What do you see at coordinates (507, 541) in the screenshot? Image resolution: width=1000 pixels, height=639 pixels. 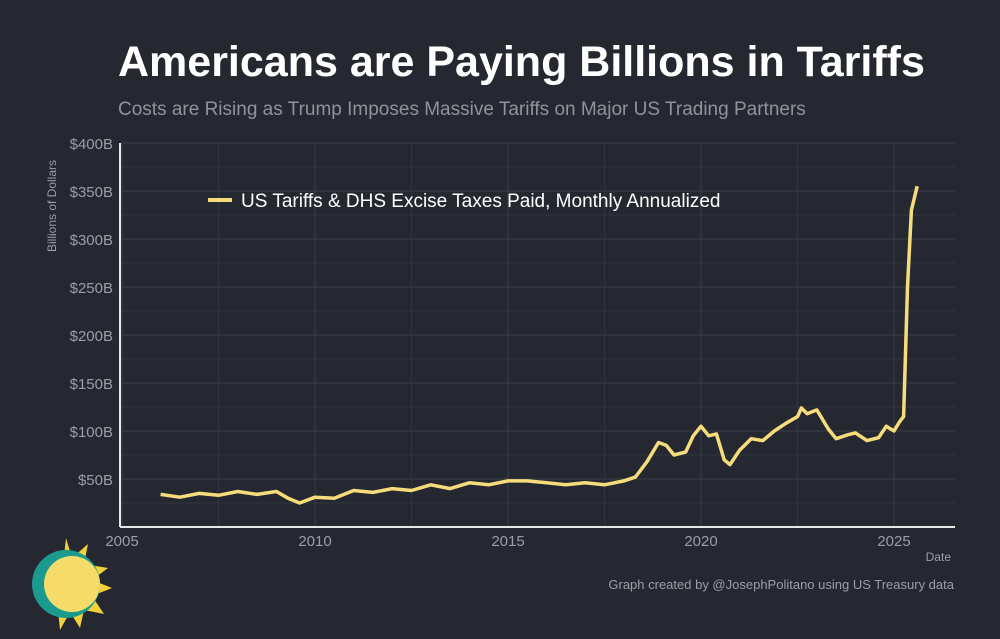 I see `x-tick-label: 2015` at bounding box center [507, 541].